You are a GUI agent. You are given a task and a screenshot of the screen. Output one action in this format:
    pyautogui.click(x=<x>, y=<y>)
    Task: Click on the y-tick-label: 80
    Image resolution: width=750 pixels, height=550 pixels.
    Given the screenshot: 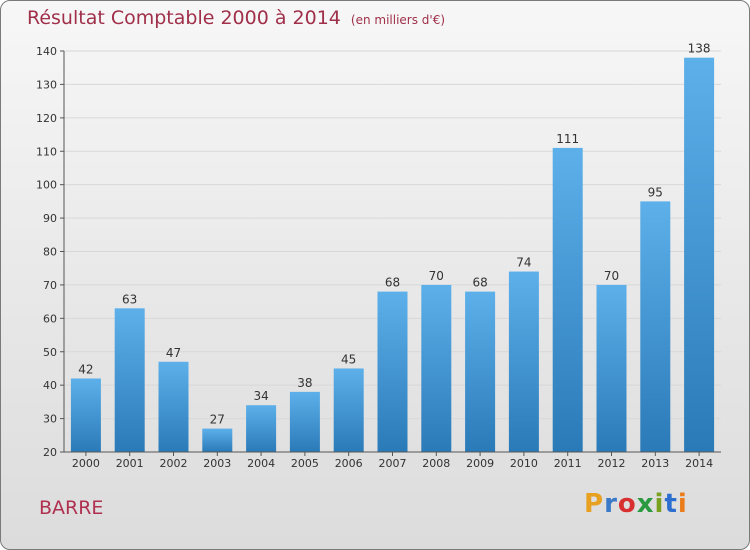 What is the action you would take?
    pyautogui.click(x=50, y=252)
    